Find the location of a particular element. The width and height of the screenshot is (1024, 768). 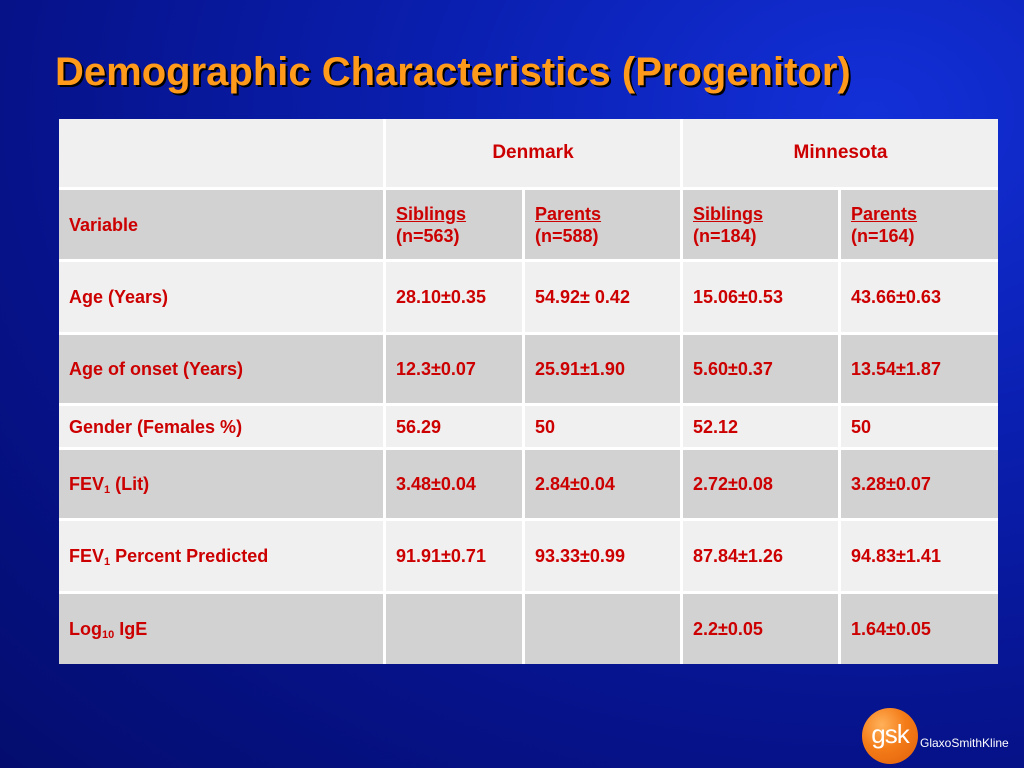

table-cell: 91.91±0.71 is located at coordinates (455, 557).